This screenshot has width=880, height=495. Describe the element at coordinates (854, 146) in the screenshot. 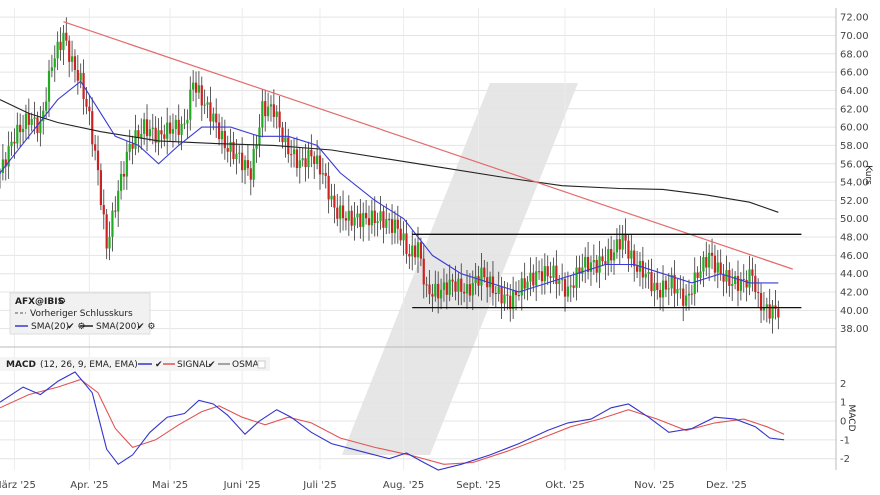

I see `price-tick-label: 58.00` at that location.